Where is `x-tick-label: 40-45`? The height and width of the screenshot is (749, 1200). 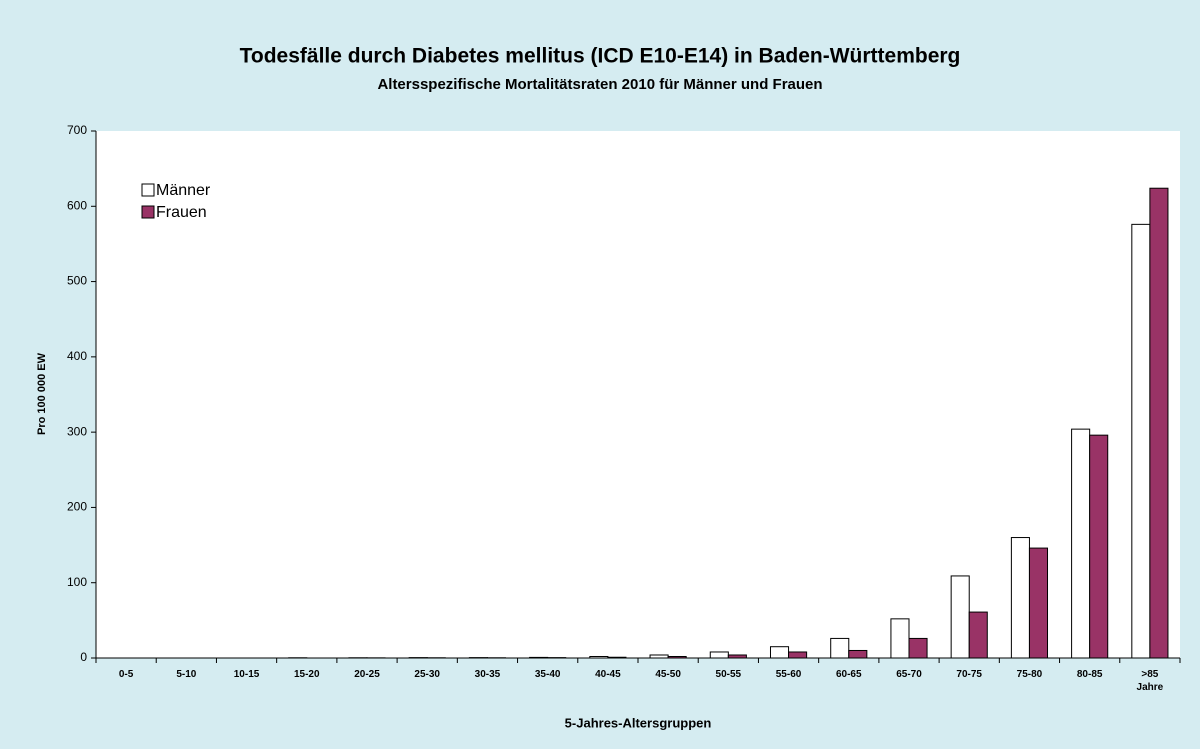 x-tick-label: 40-45 is located at coordinates (608, 674).